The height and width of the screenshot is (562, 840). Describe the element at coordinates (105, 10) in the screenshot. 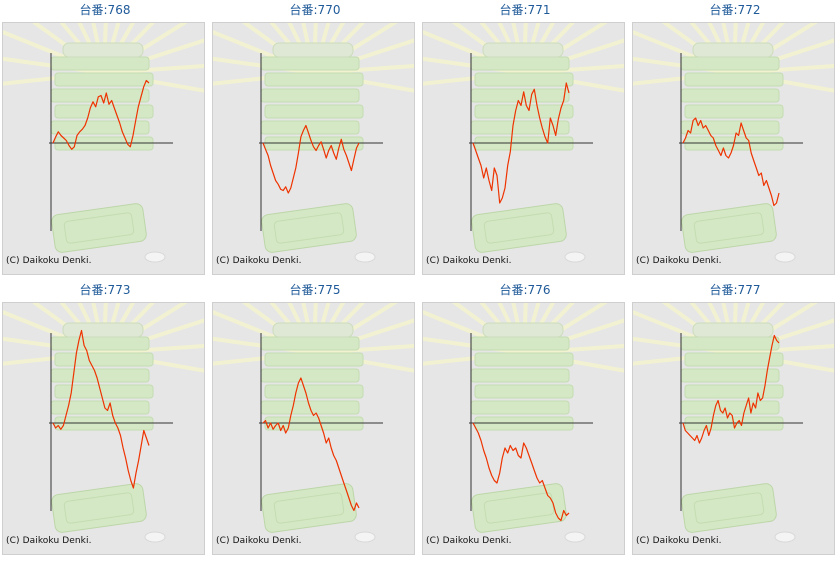

I see `machine-number-link: 台番:768` at that location.